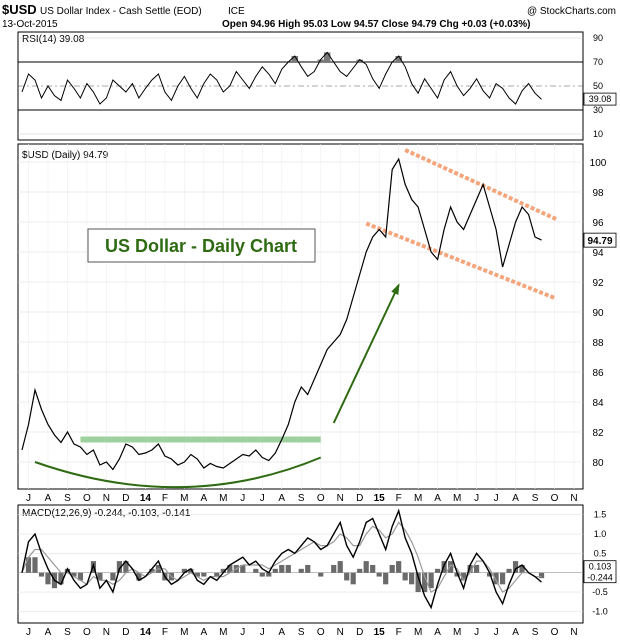 Image resolution: width=620 pixels, height=644 pixels. I want to click on ticker-label: $USD, so click(19, 9).